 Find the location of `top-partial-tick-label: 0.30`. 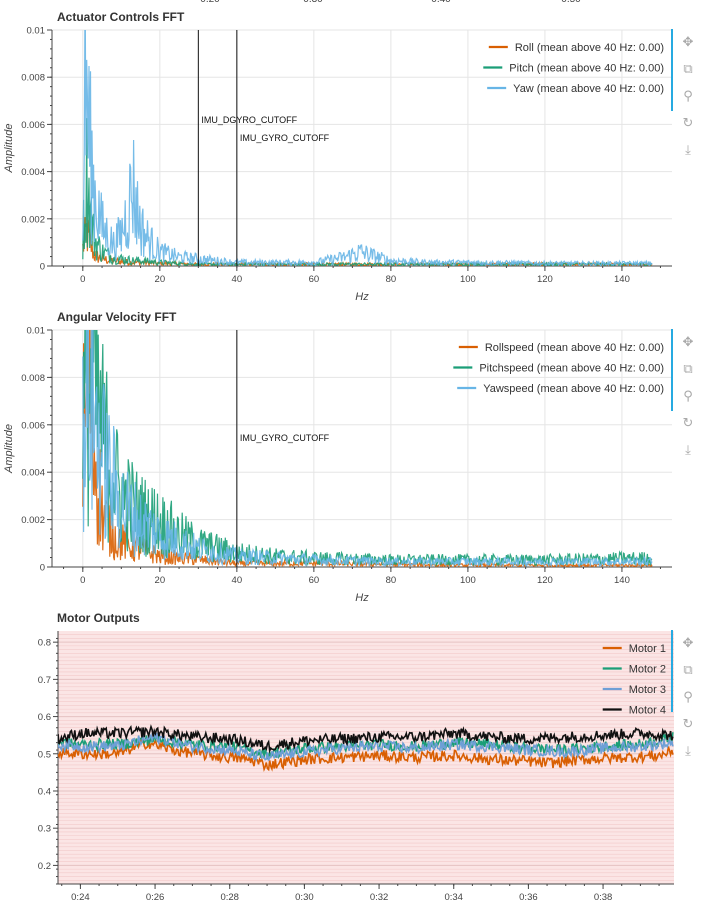

top-partial-tick-label: 0.30 is located at coordinates (313, 2).